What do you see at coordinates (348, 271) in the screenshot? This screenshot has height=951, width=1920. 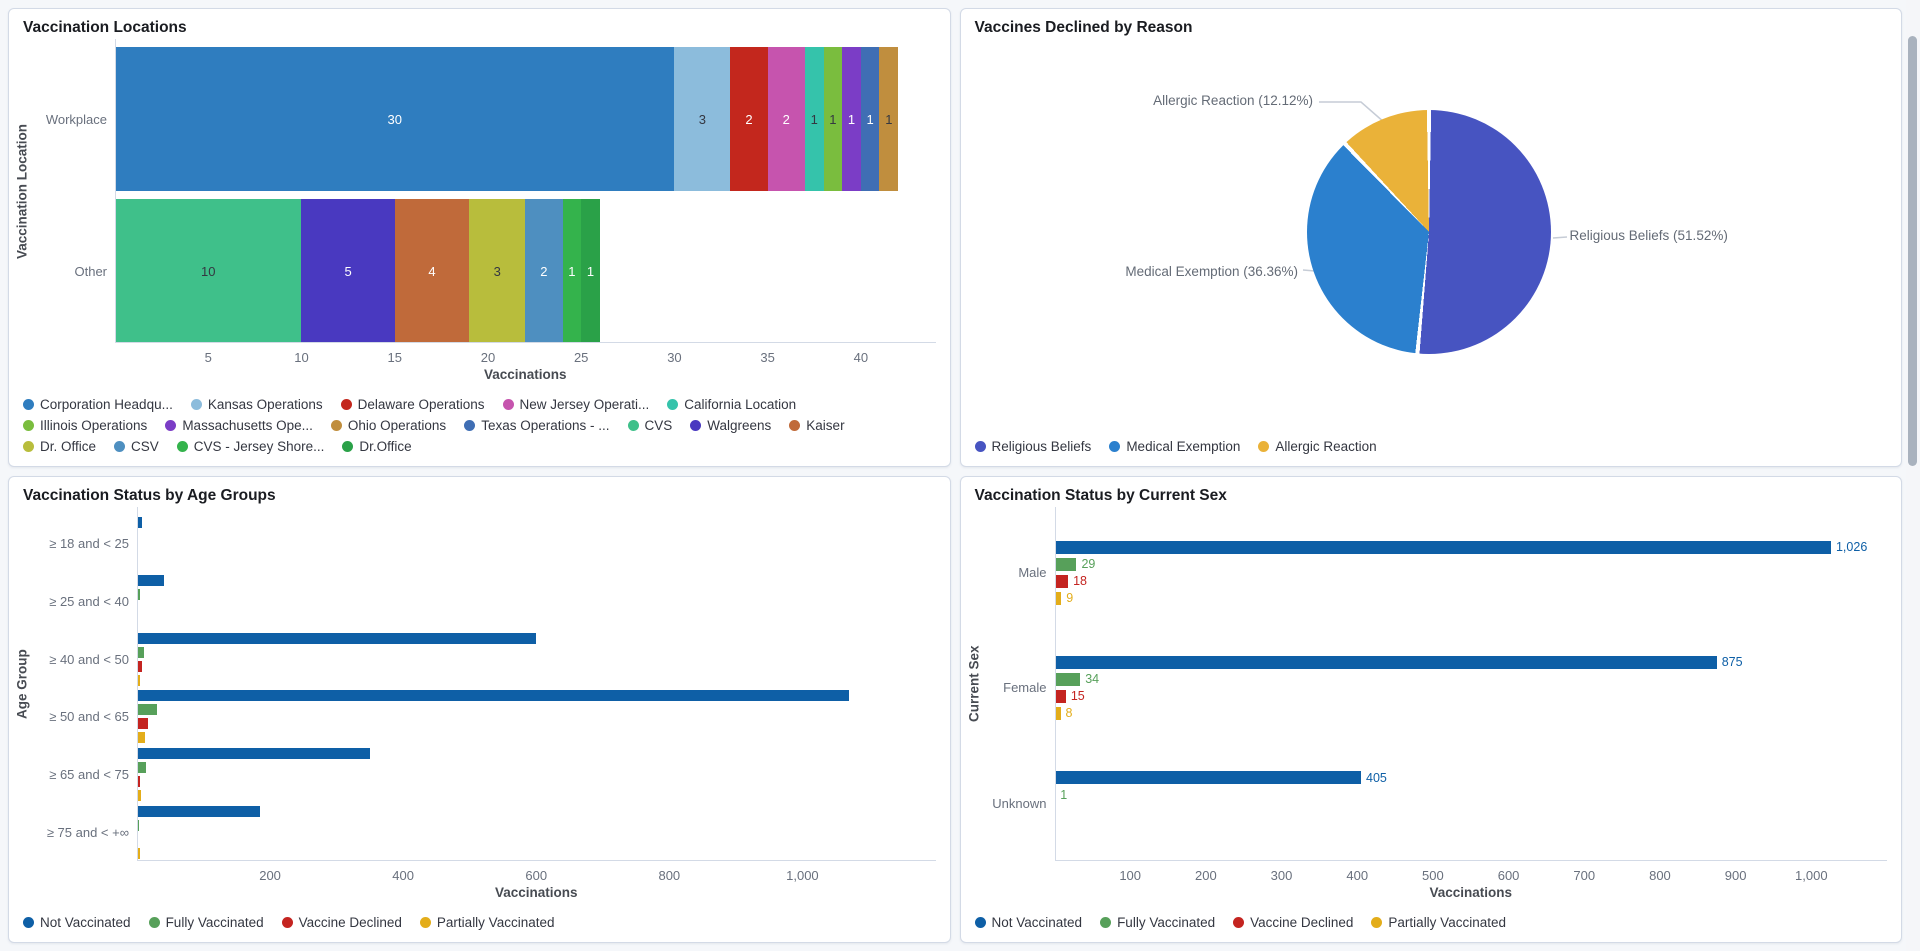 I see `bar-segment: 5` at bounding box center [348, 271].